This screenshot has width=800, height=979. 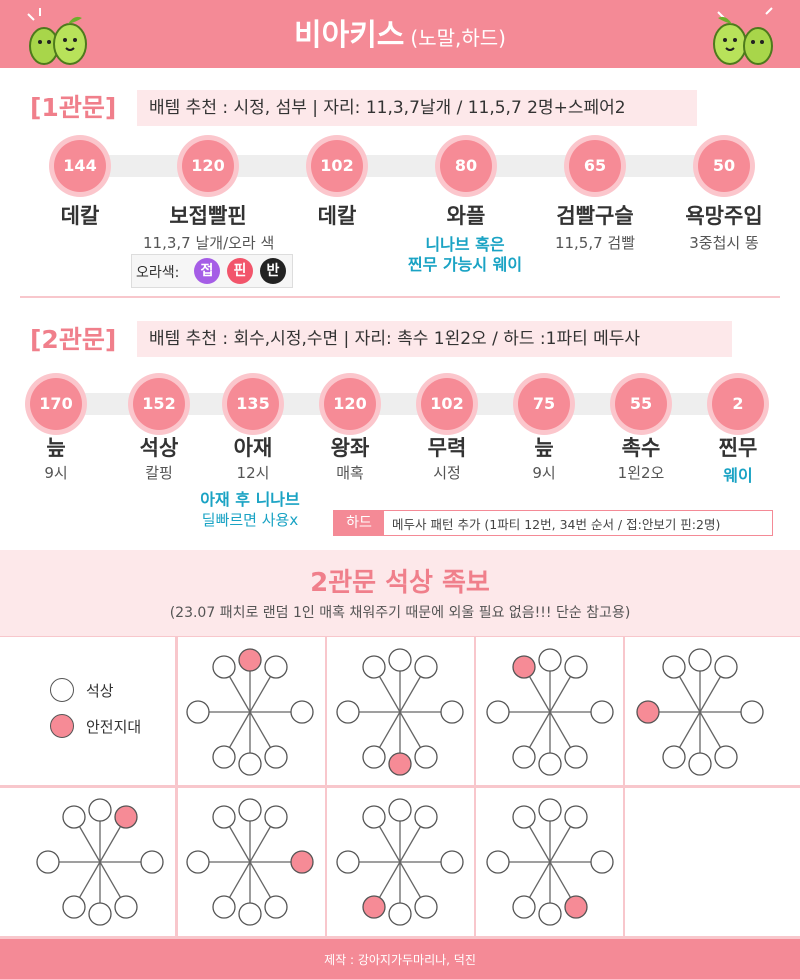 What do you see at coordinates (544, 404) in the screenshot?
I see `gate2-hp-circle: 75` at bounding box center [544, 404].